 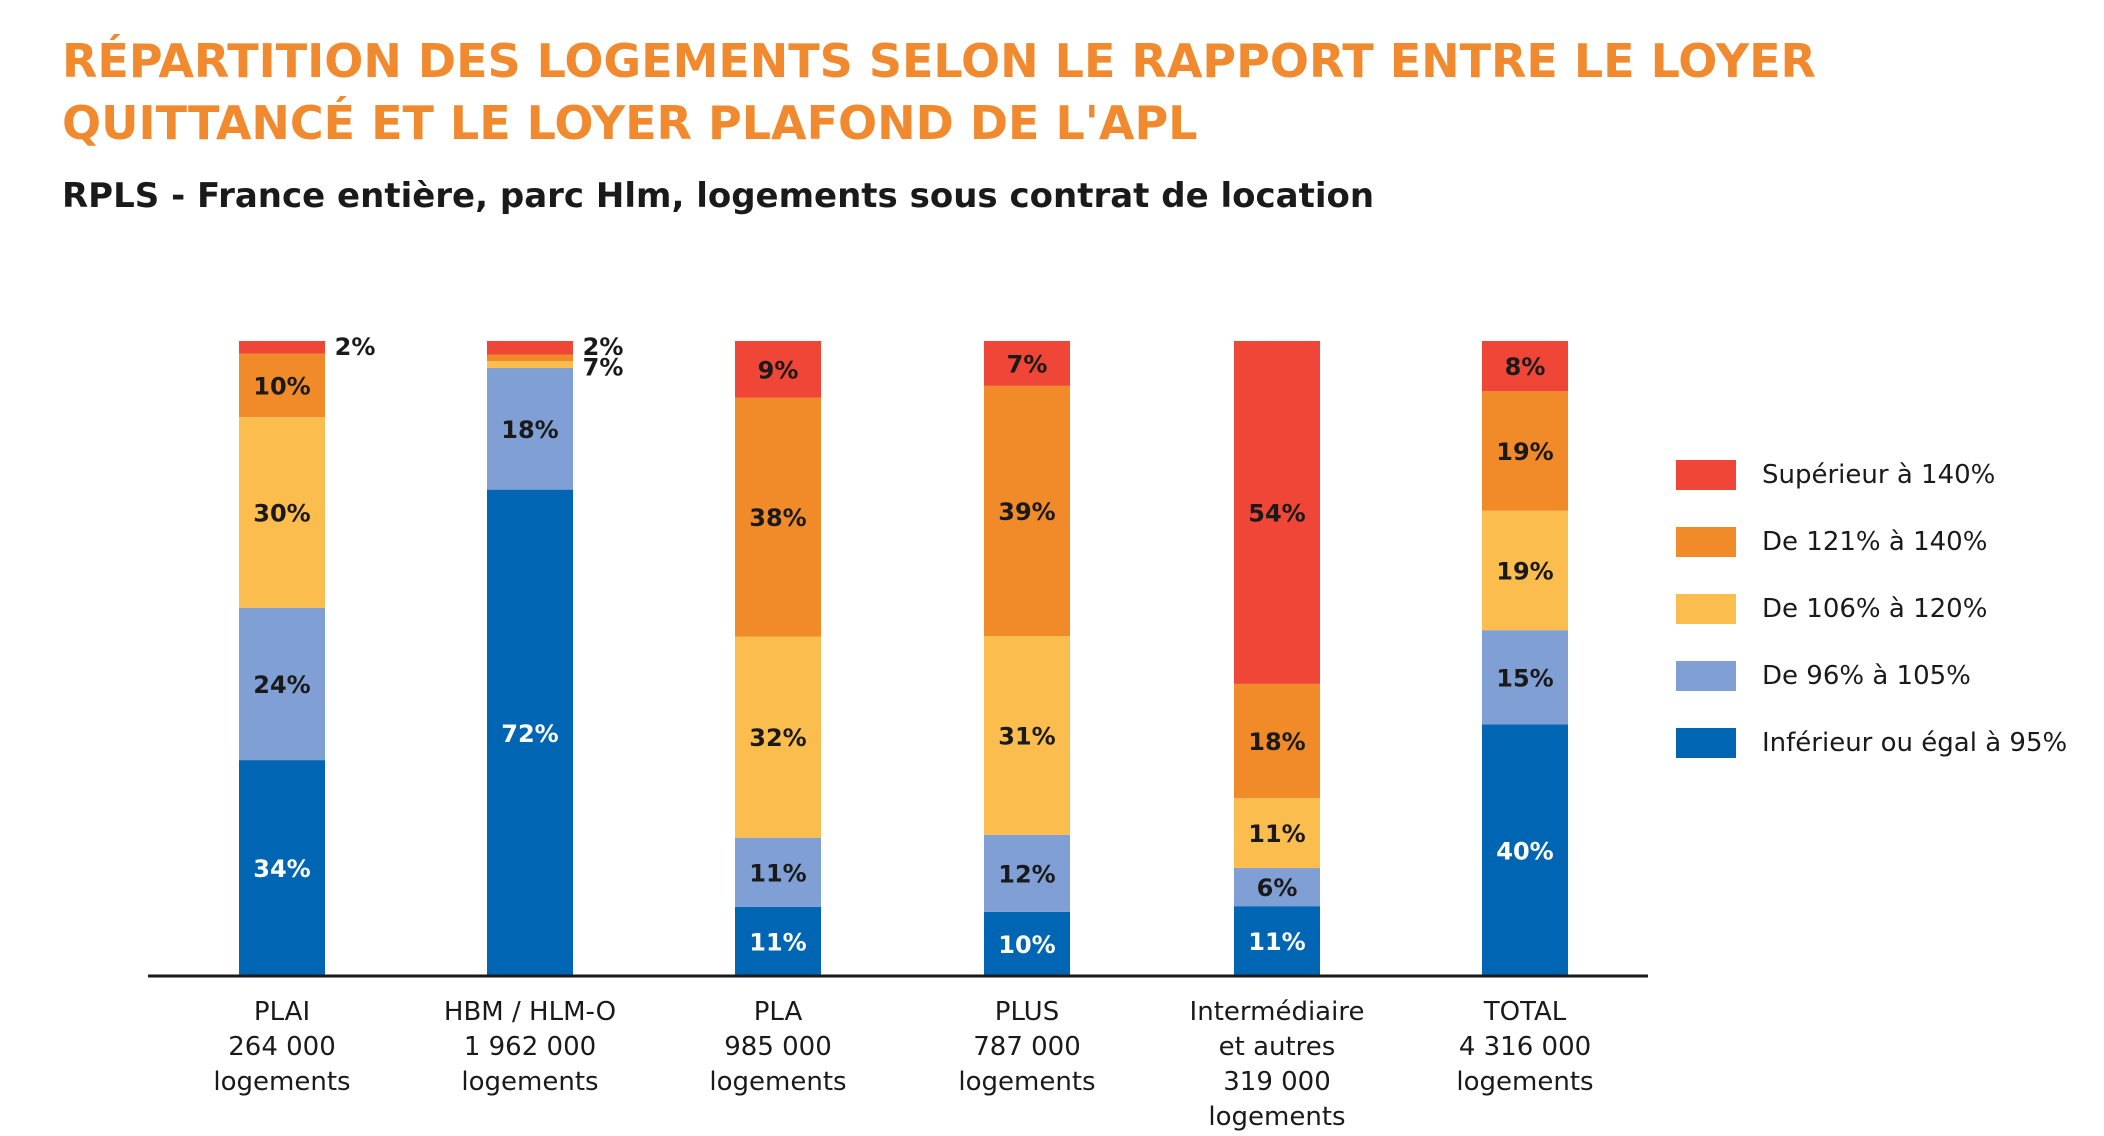 I want to click on legend-label: De 121% à 140%, so click(x=1875, y=542).